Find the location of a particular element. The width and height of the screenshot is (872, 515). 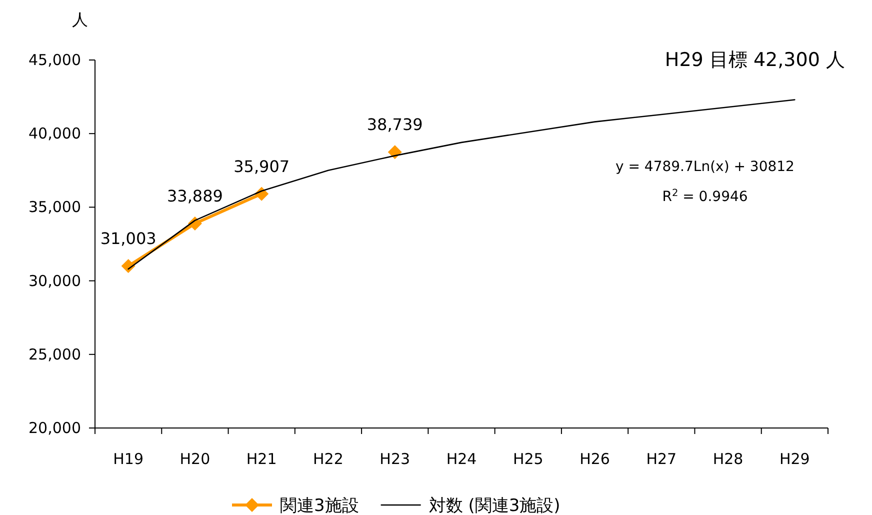

x-tick-label: H24 is located at coordinates (461, 459).